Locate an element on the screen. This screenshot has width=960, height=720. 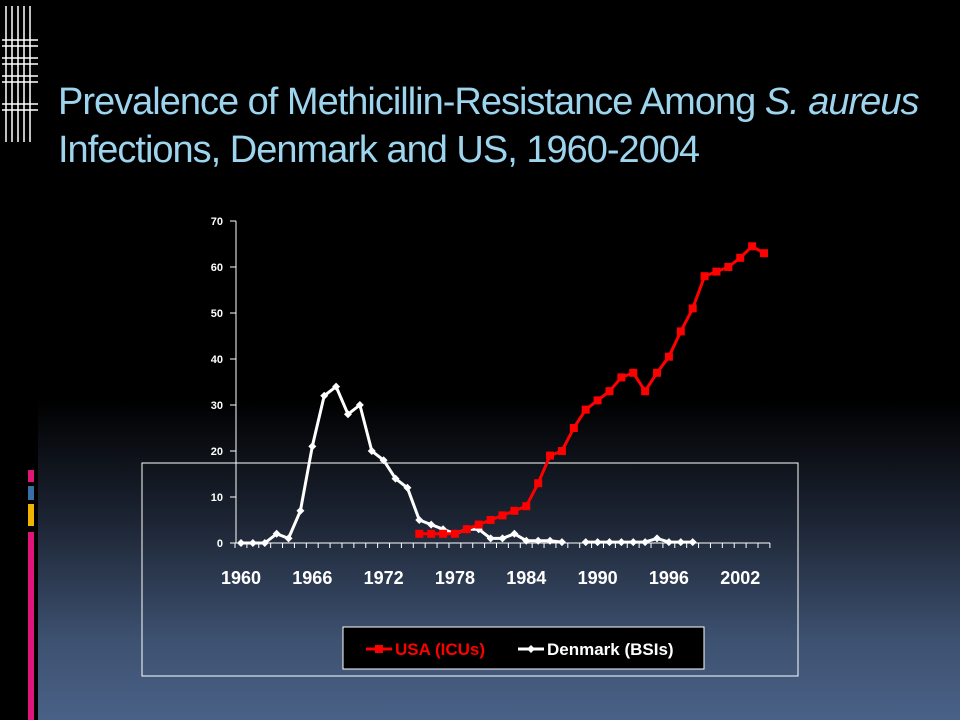
title-italic-species: S. aureus is located at coordinates (842, 102).